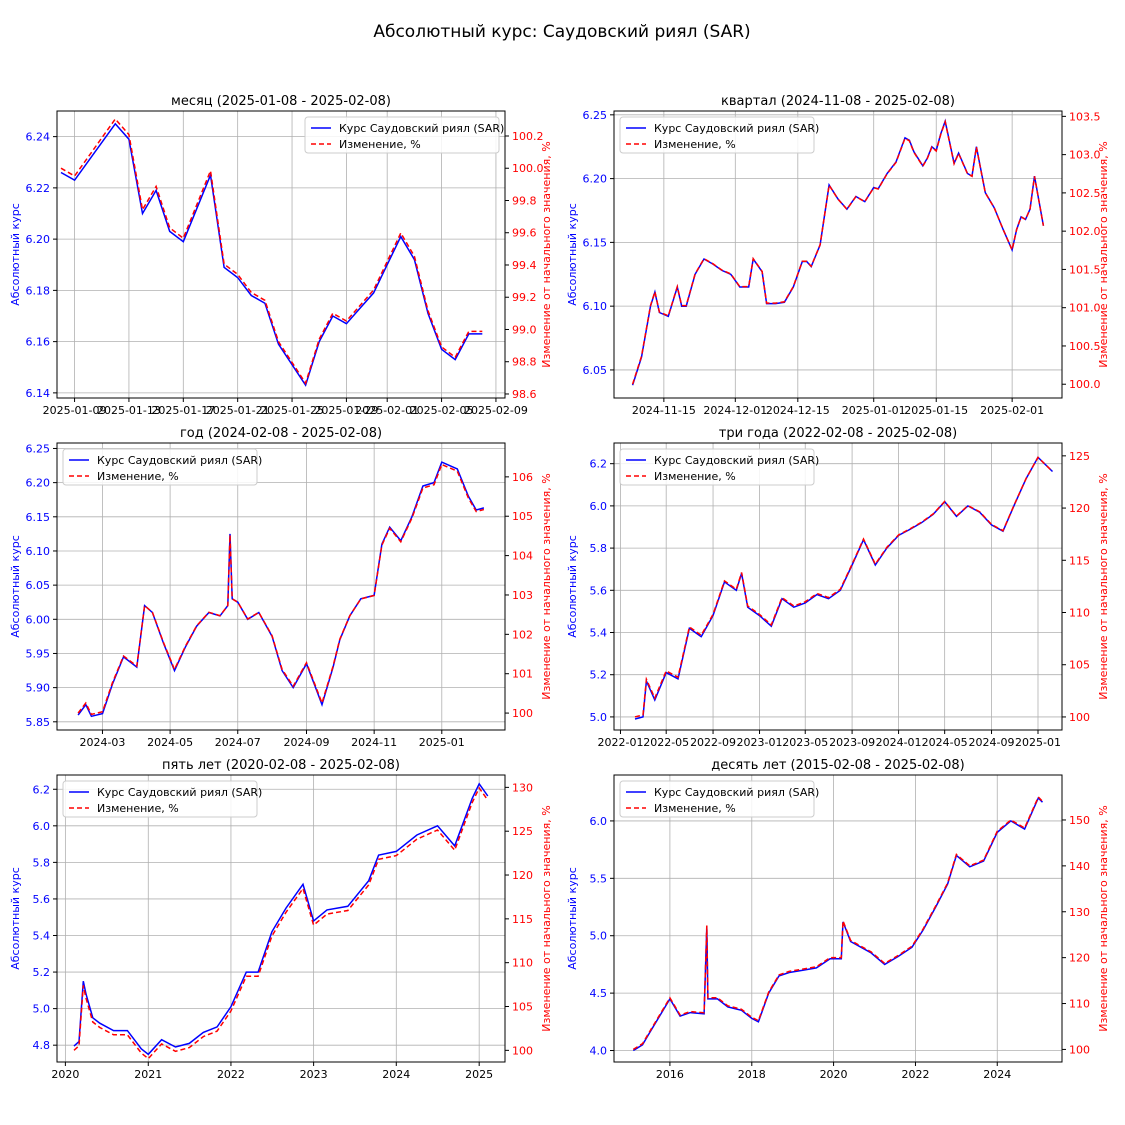 This screenshot has height=1125, width=1125. Describe the element at coordinates (1079, 560) in the screenshot. I see `y2-tick-label: 115` at that location.